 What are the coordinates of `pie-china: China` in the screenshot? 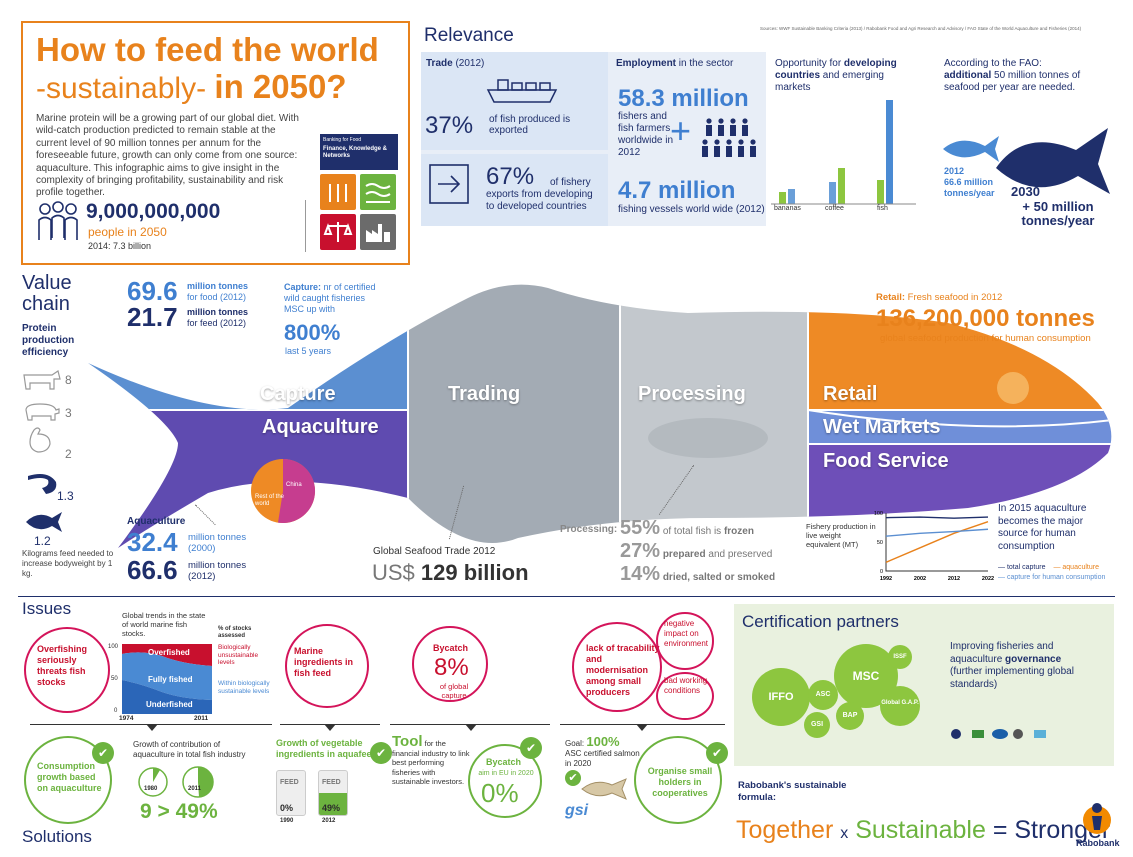 It's located at (294, 485).